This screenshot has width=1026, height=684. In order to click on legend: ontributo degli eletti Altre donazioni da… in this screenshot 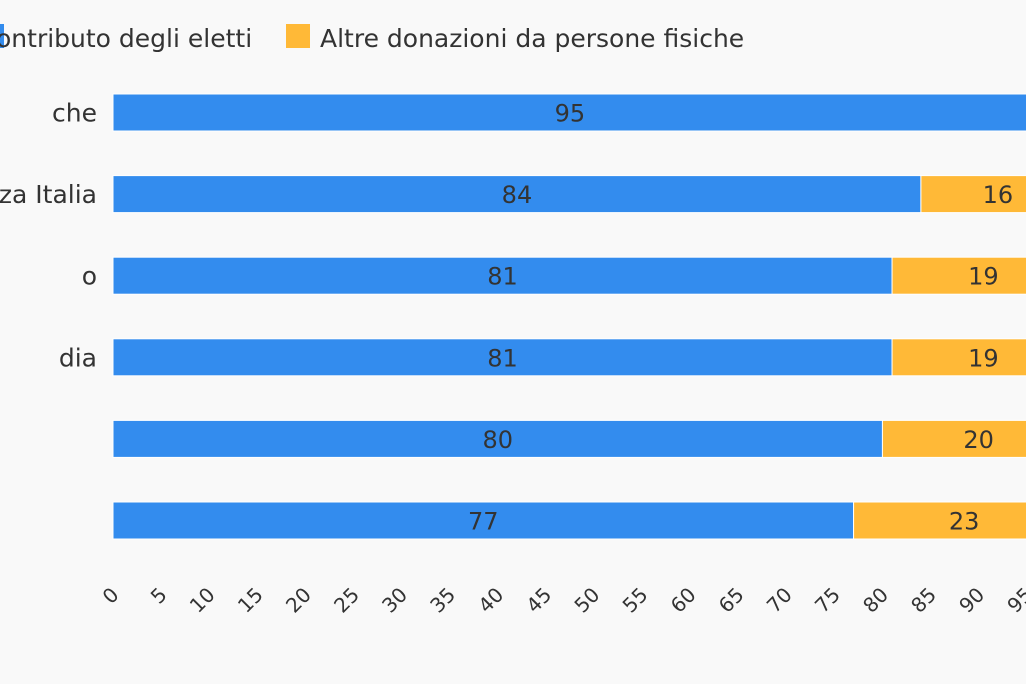, I will do `click(372, 38)`.